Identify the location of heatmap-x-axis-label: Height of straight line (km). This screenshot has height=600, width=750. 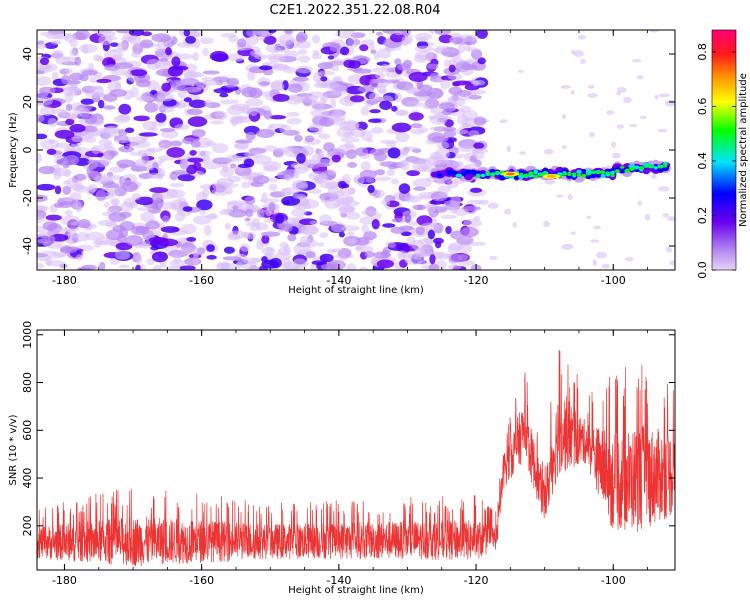
(356, 290).